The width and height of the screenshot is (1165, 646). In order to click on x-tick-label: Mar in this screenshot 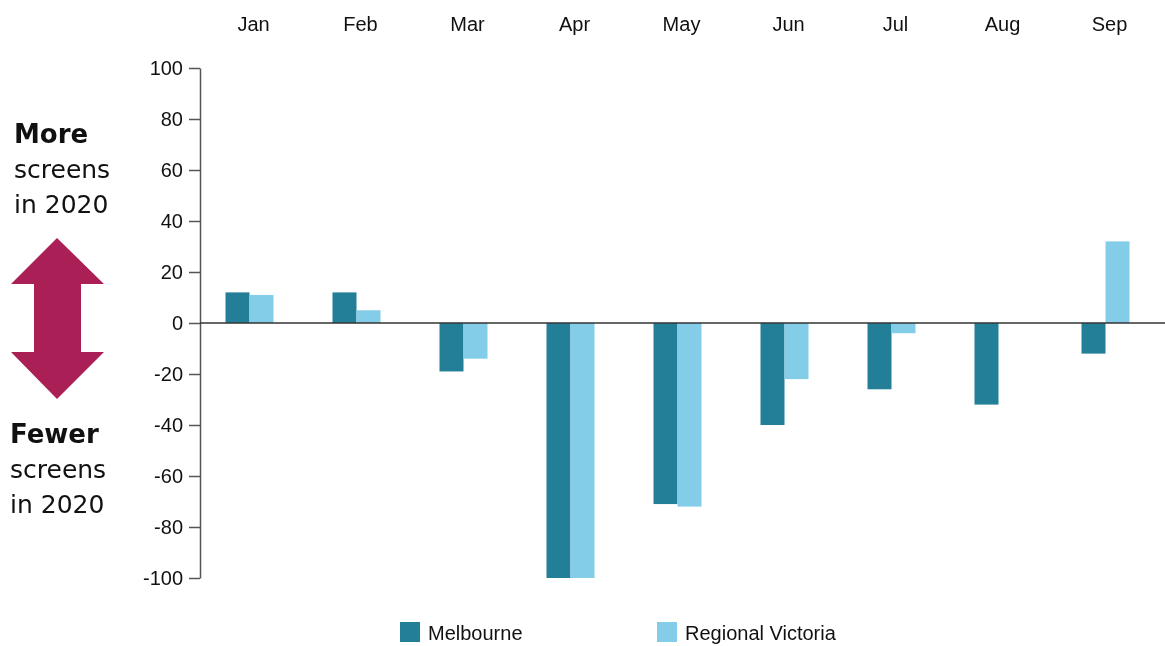, I will do `click(468, 24)`.